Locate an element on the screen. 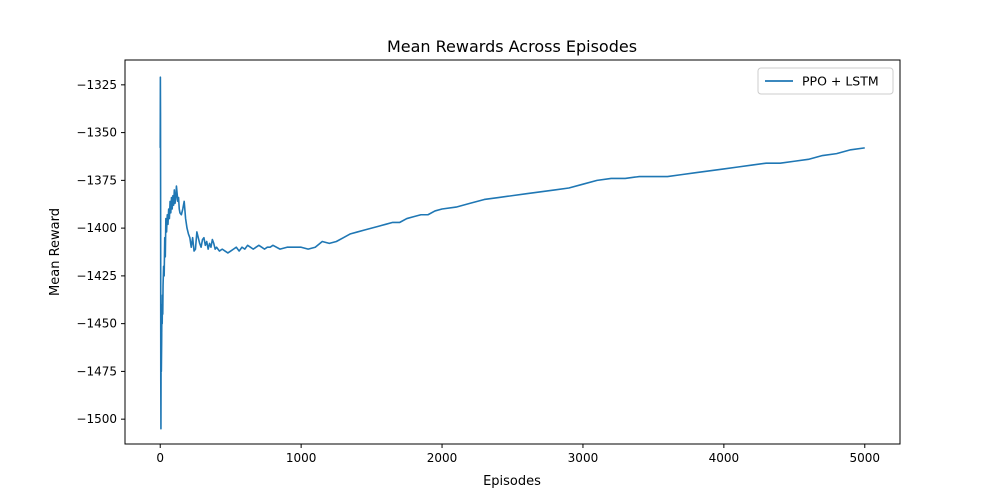 Image resolution: width=1000 pixels, height=500 pixels. x-tick-label: 5000 is located at coordinates (864, 458).